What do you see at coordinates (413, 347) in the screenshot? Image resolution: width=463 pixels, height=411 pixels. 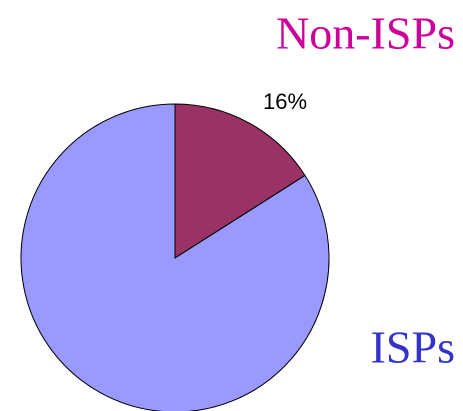 I see `slice-label: ISPs` at bounding box center [413, 347].